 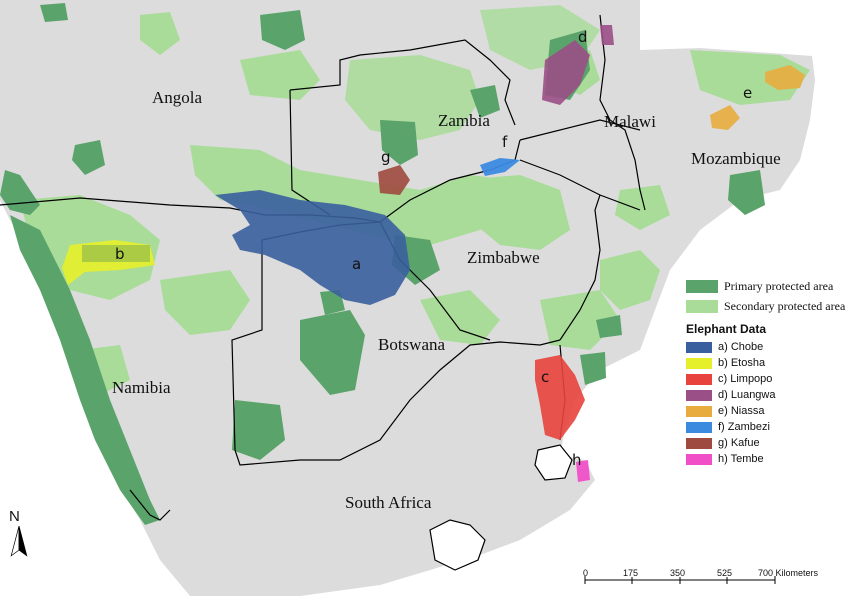 What do you see at coordinates (19, 541) in the screenshot?
I see `north-arrow-icon` at bounding box center [19, 541].